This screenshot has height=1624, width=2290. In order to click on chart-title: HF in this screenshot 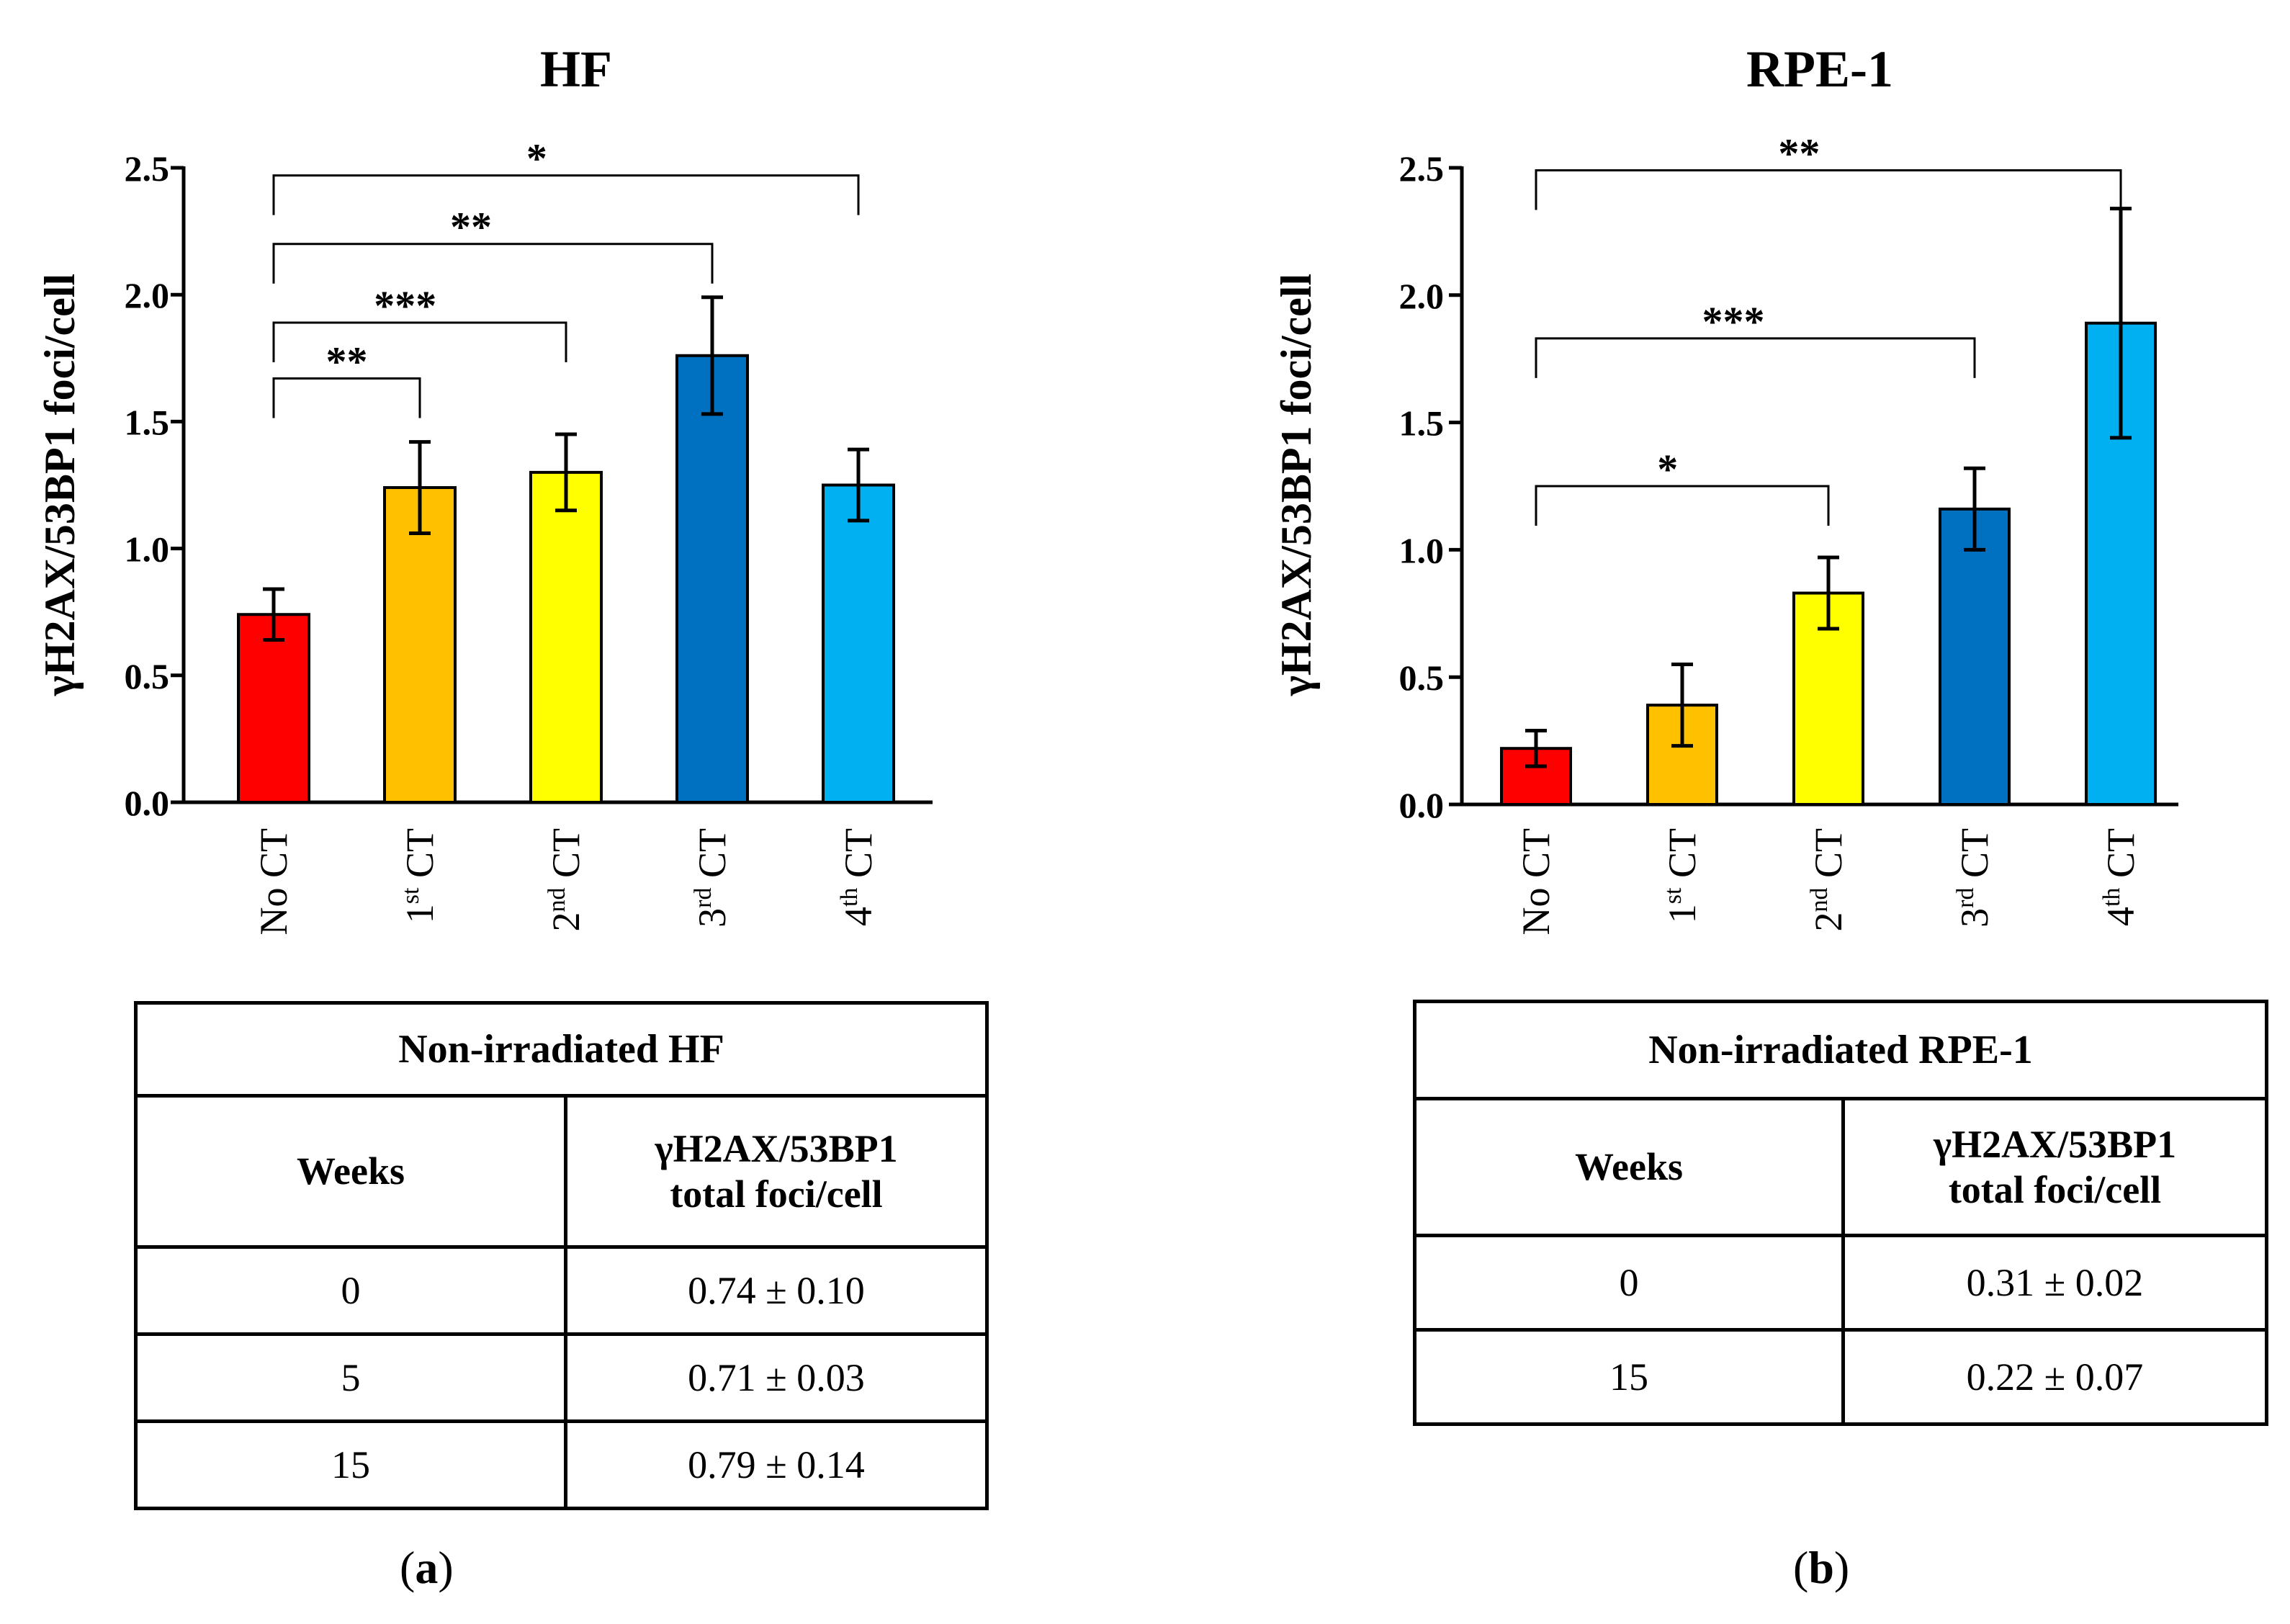, I will do `click(576, 69)`.